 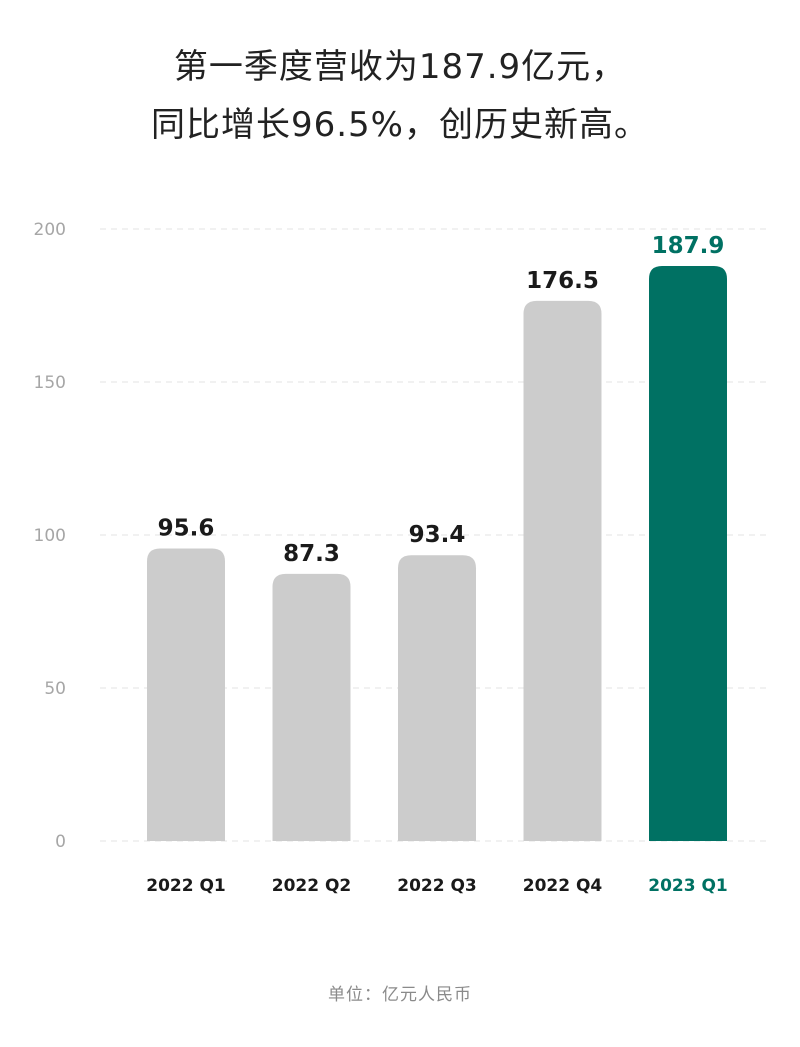 What do you see at coordinates (400, 67) in the screenshot?
I see `chart-title-line-1: 第一季度营收为187.9亿元，` at bounding box center [400, 67].